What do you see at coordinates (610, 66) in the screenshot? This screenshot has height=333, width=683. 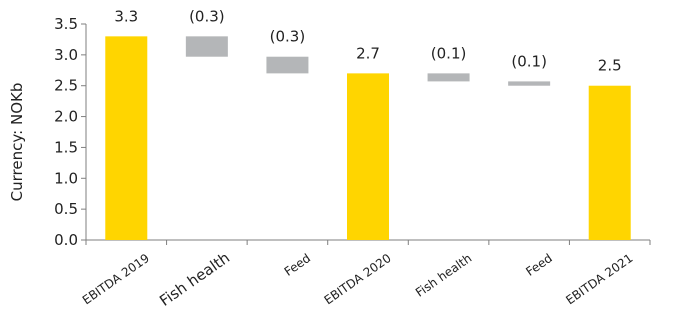 I see `data-label: 2.5` at bounding box center [610, 66].